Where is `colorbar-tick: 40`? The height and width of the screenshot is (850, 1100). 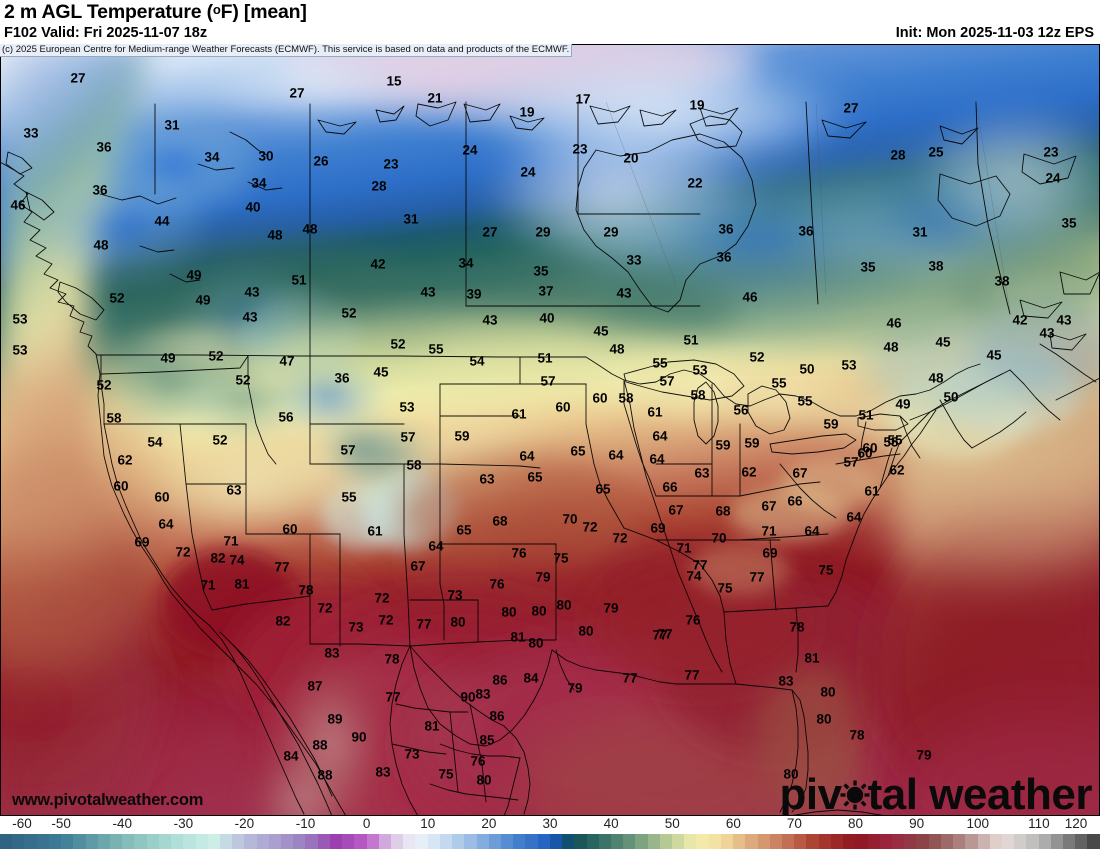 colorbar-tick: 40 is located at coordinates (611, 823).